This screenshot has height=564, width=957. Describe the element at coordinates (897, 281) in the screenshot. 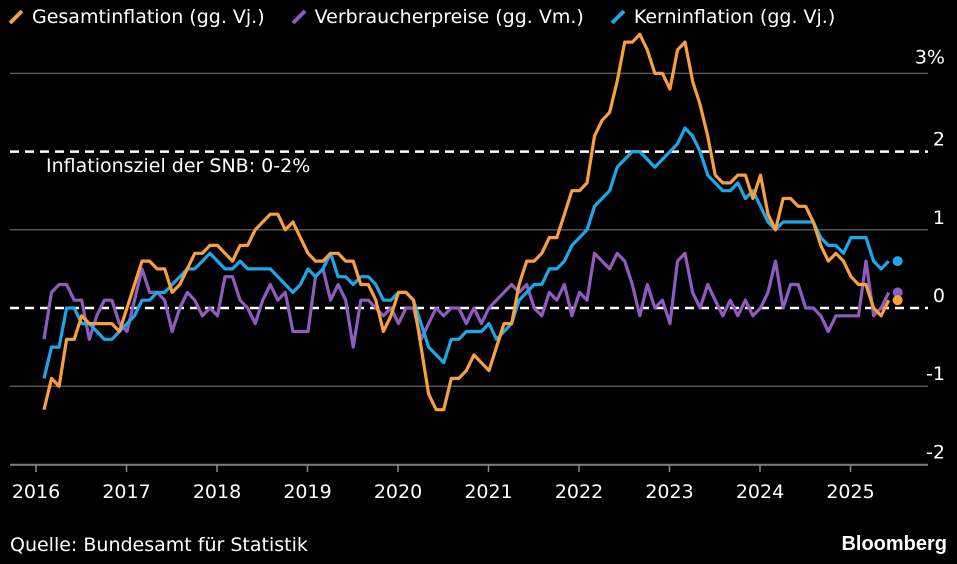

I see `series-end-dots` at that location.